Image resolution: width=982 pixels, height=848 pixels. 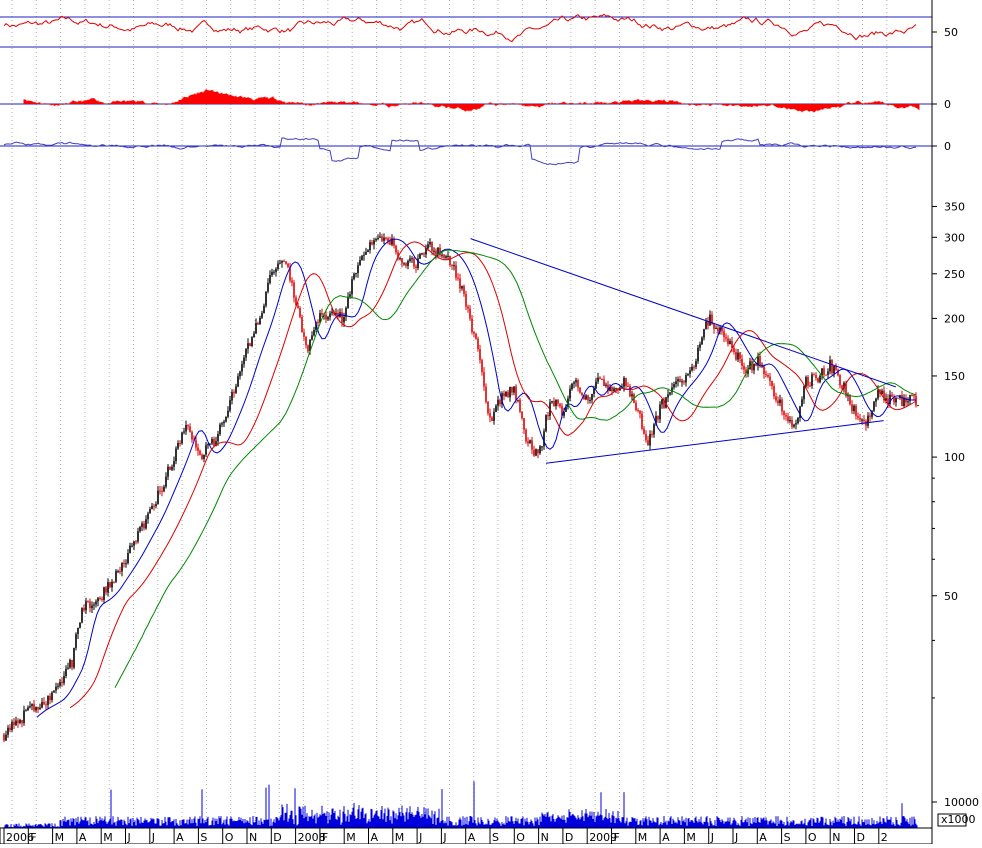 I want to click on x-tick-label: 2, so click(x=884, y=837).